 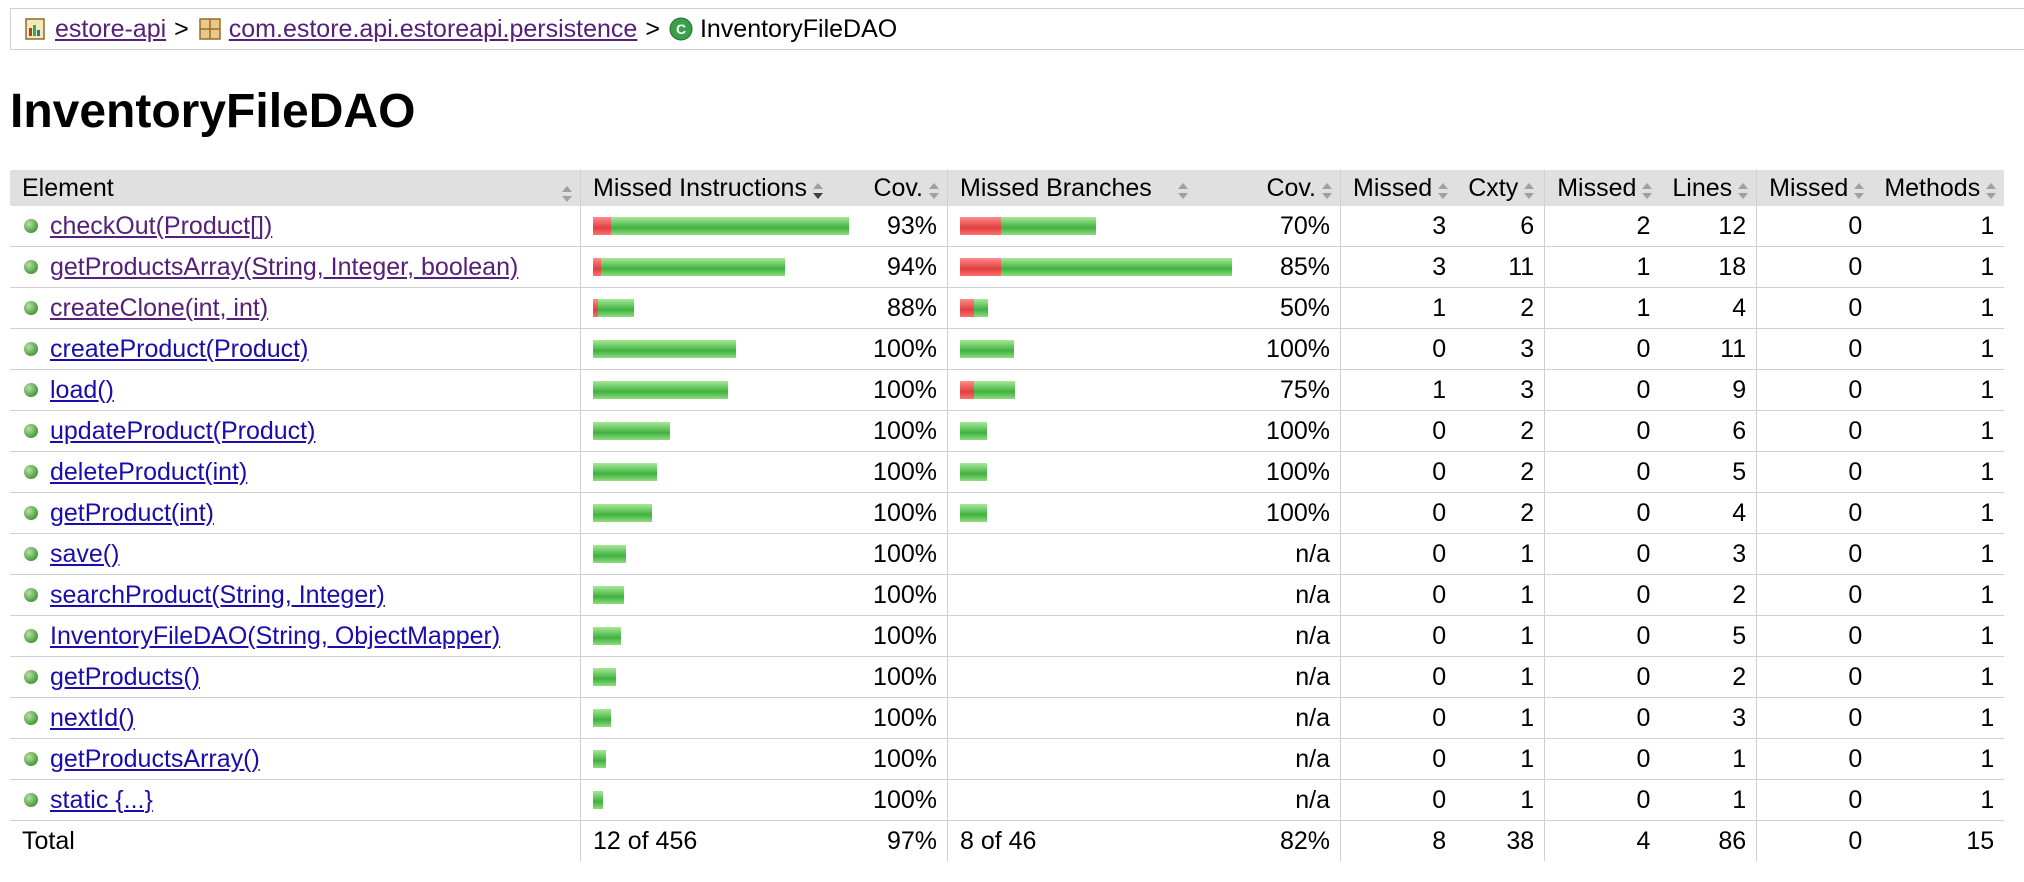 What do you see at coordinates (1938, 188) in the screenshot?
I see `header-methods: Methods` at bounding box center [1938, 188].